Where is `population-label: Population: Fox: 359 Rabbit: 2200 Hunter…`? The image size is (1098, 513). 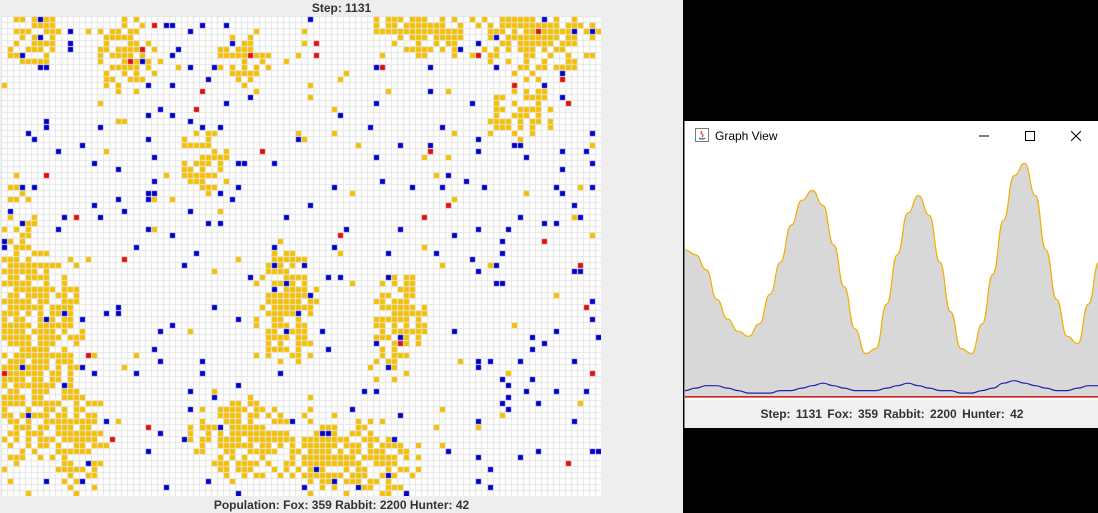 population-label: Population: Fox: 359 Rabbit: 2200 Hunter… is located at coordinates (341, 505).